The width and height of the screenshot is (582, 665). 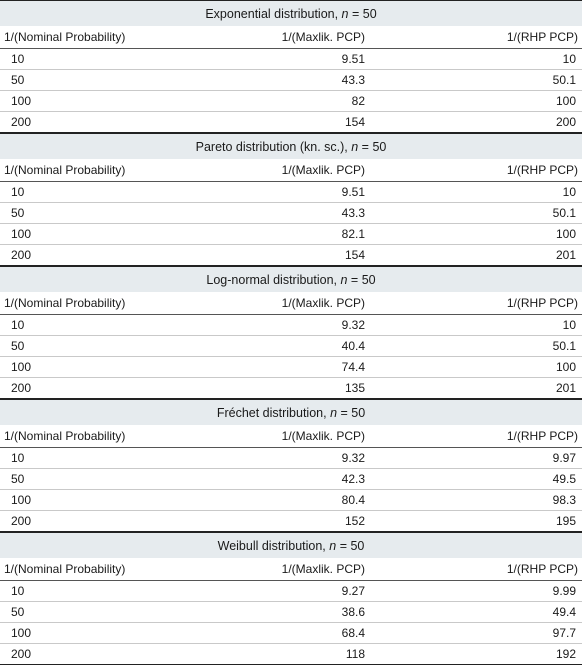 I want to click on table-row: 100 68.4 97.7, so click(x=291, y=633).